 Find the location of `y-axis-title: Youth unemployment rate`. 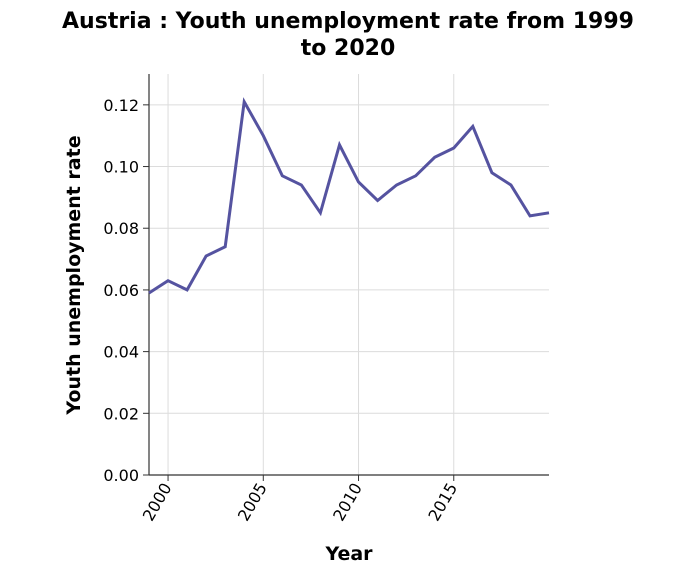

y-axis-title: Youth unemployment rate is located at coordinates (74, 275).